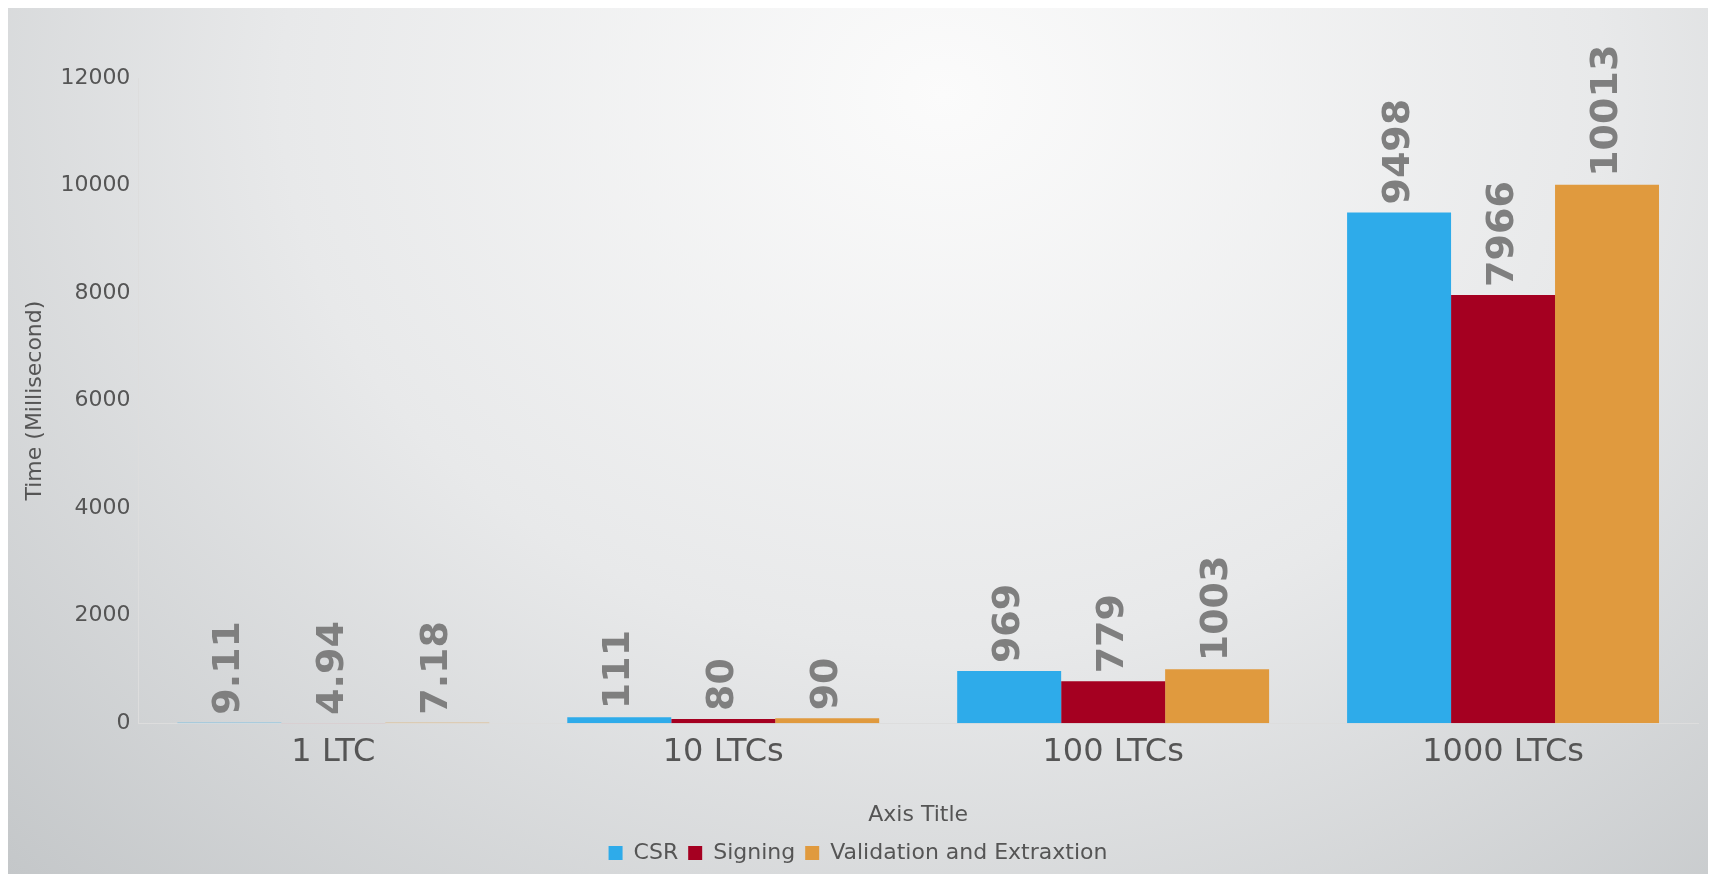 The image size is (1716, 882). Describe the element at coordinates (333, 749) in the screenshot. I see `x-tick-label: 1 LTC` at that location.